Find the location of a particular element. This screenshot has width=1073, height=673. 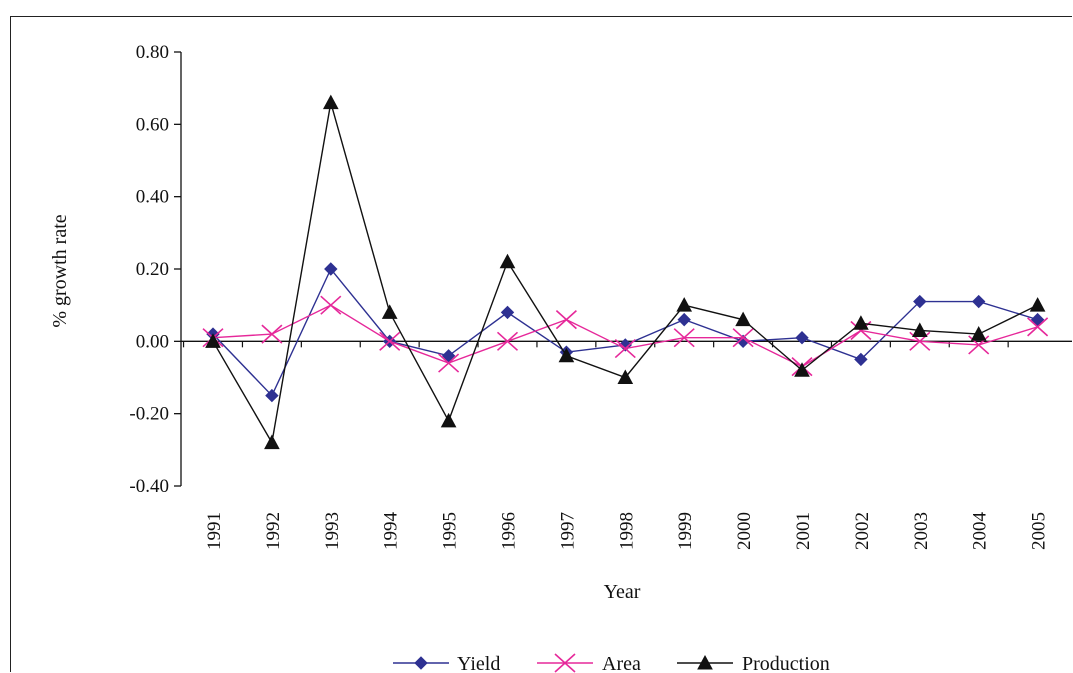

x-tick-label: 1998 is located at coordinates (626, 531).